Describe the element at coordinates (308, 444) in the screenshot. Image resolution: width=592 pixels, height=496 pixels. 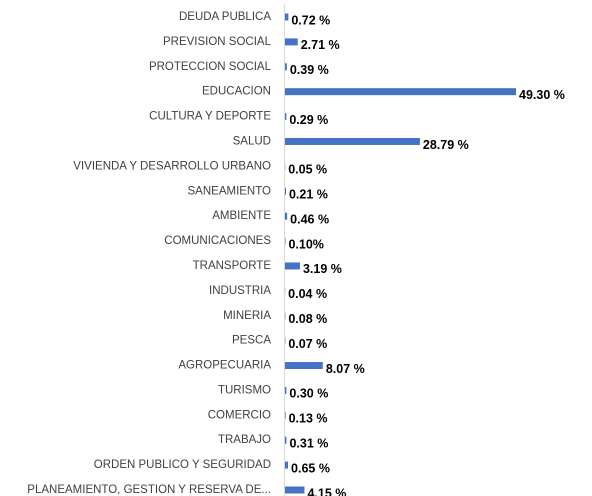
I see `value-label: 0.31 %` at that location.